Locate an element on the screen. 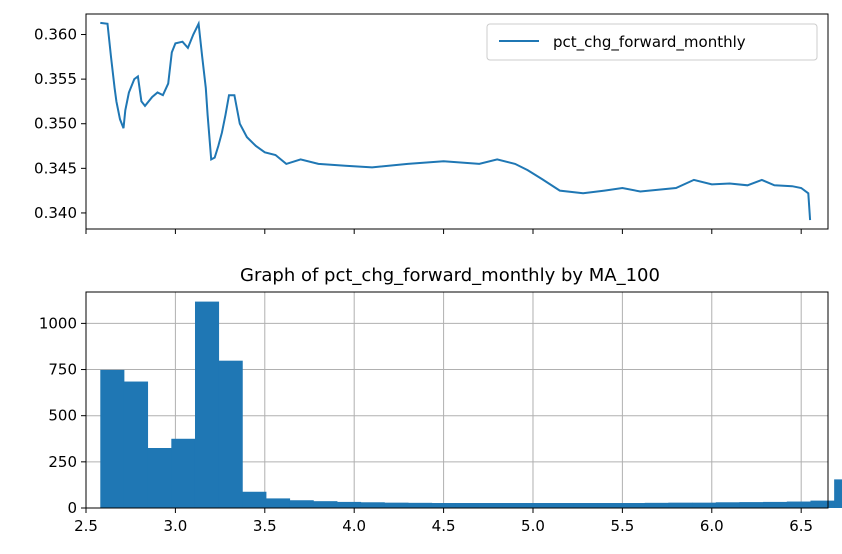  y-tick-label: 750 is located at coordinates (62, 370).